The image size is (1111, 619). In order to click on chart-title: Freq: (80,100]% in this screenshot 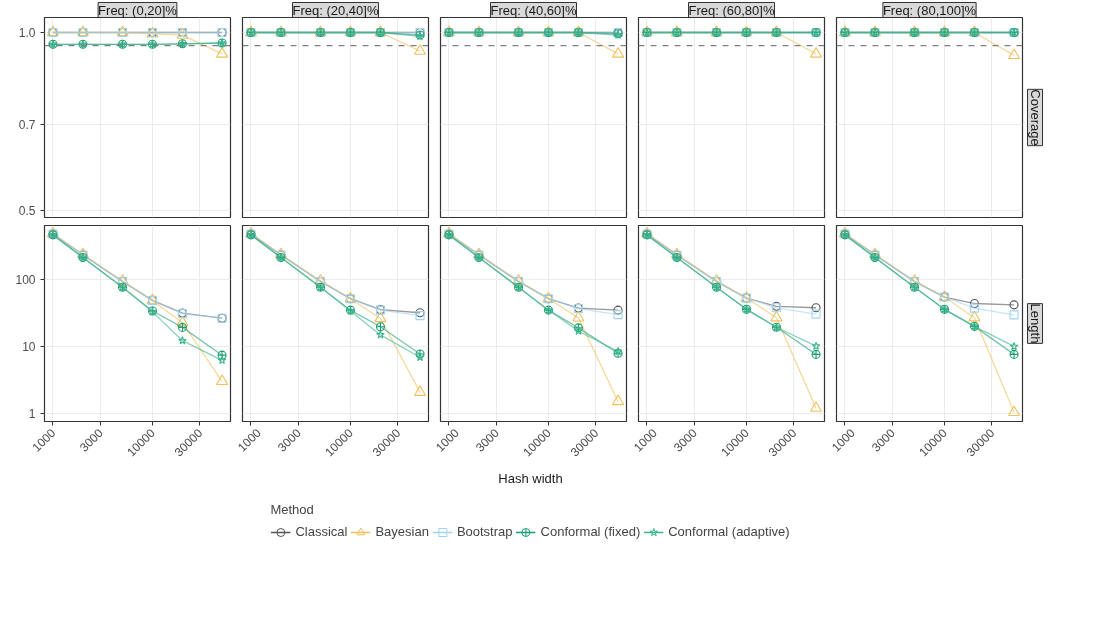, I will do `click(929, 10)`.